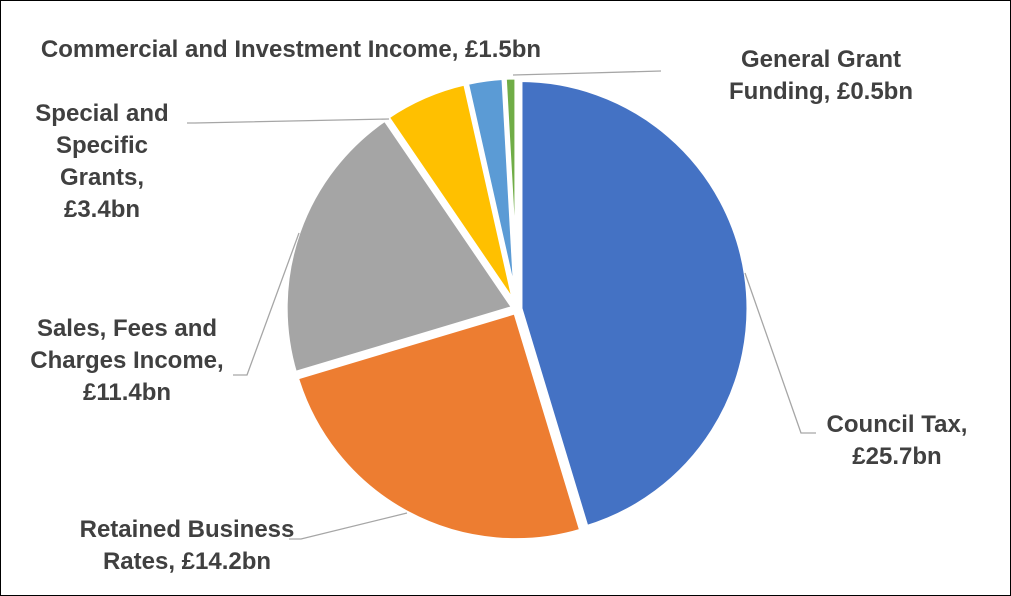 The width and height of the screenshot is (1011, 596). I want to click on slice-label: Special and Specific Grants, £3.4bn, so click(101, 161).